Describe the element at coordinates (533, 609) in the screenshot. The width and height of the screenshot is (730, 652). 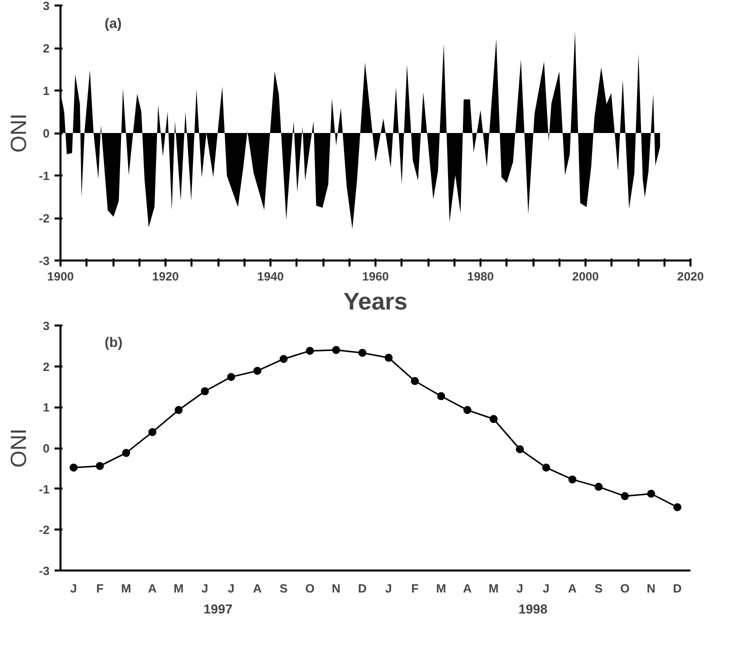
I see `text: 1998` at that location.